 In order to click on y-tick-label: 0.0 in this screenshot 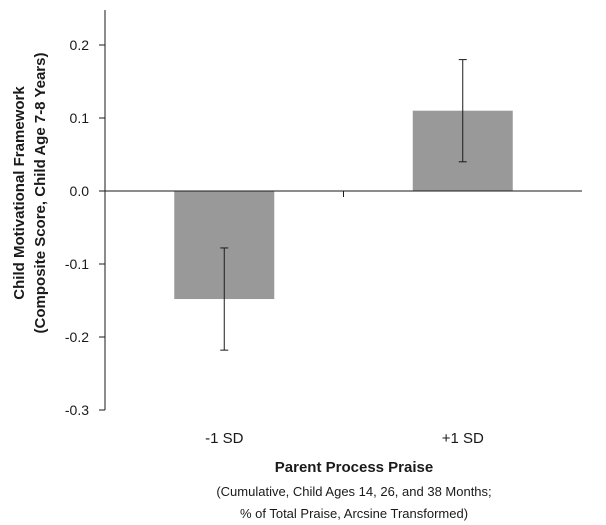, I will do `click(80, 191)`.